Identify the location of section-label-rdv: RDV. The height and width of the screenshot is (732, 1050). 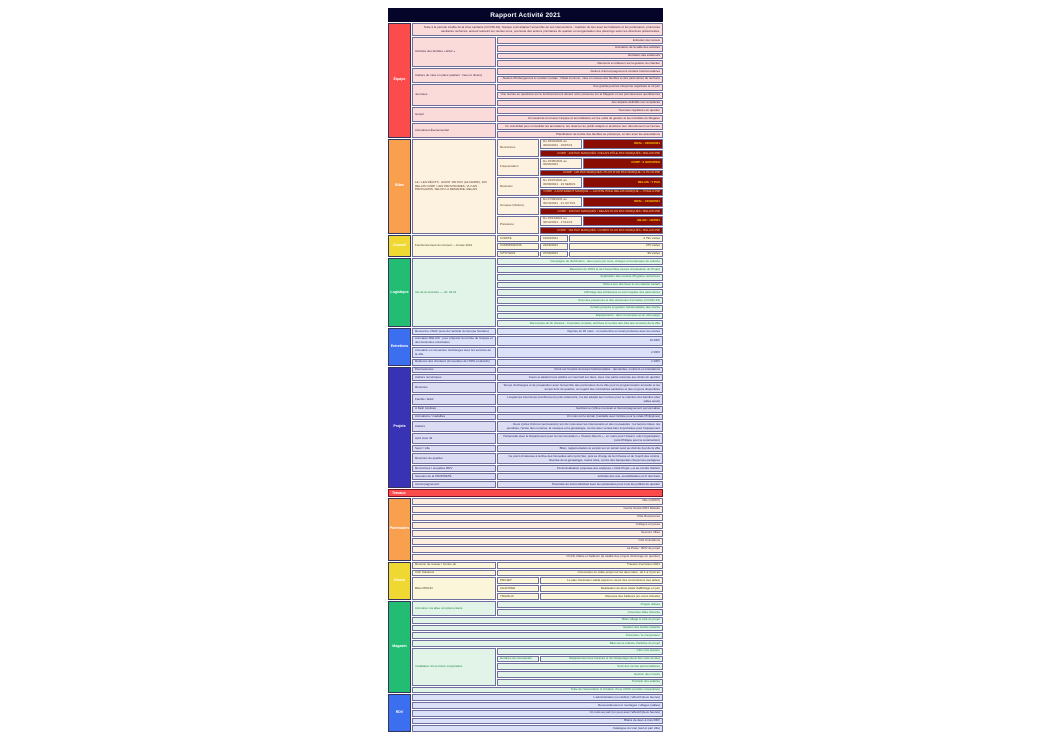
(399, 713).